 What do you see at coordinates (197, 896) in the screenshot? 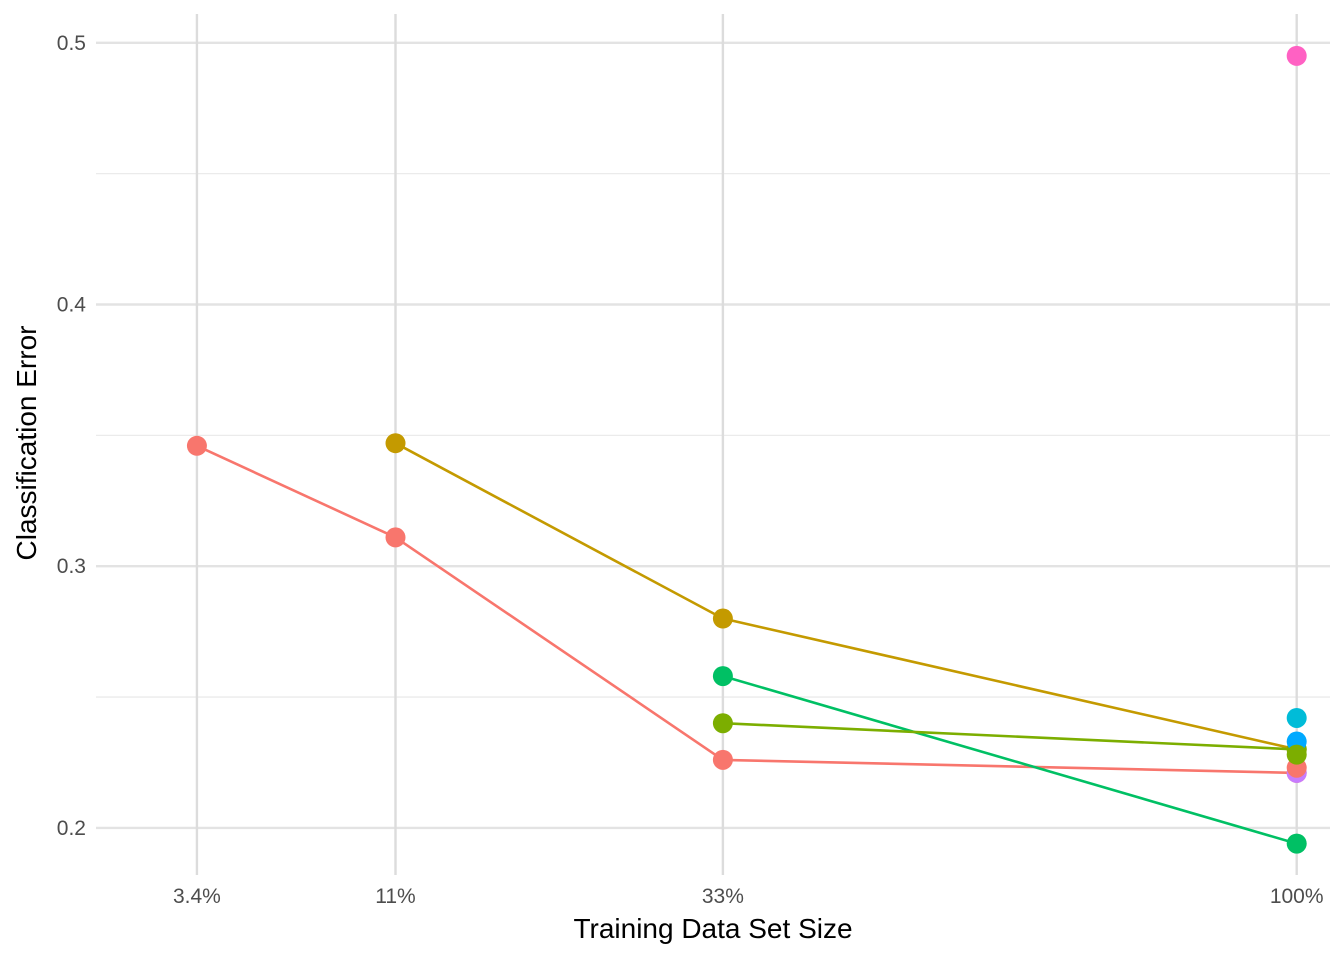
I see `x-tick-label: 3.4%` at bounding box center [197, 896].